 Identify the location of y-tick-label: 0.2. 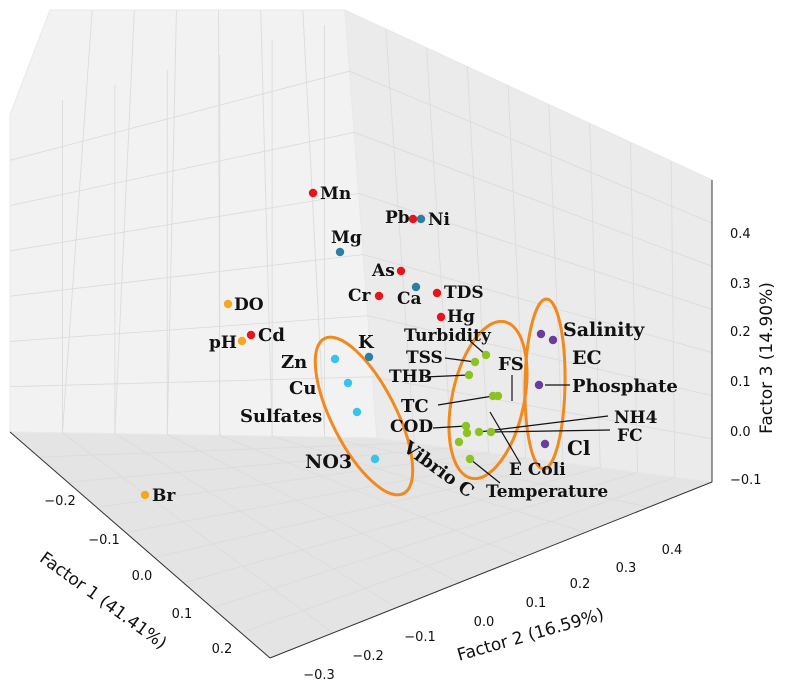
(580, 584).